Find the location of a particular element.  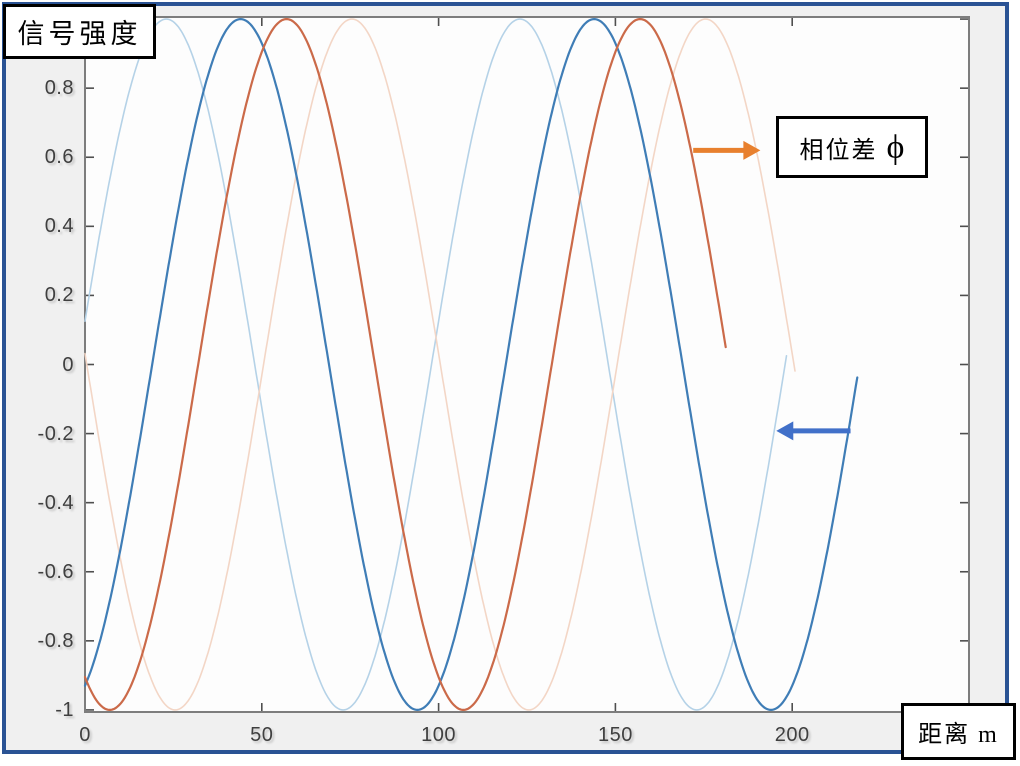

y-tick-label-0.4: 0.4 is located at coordinates (59, 226).